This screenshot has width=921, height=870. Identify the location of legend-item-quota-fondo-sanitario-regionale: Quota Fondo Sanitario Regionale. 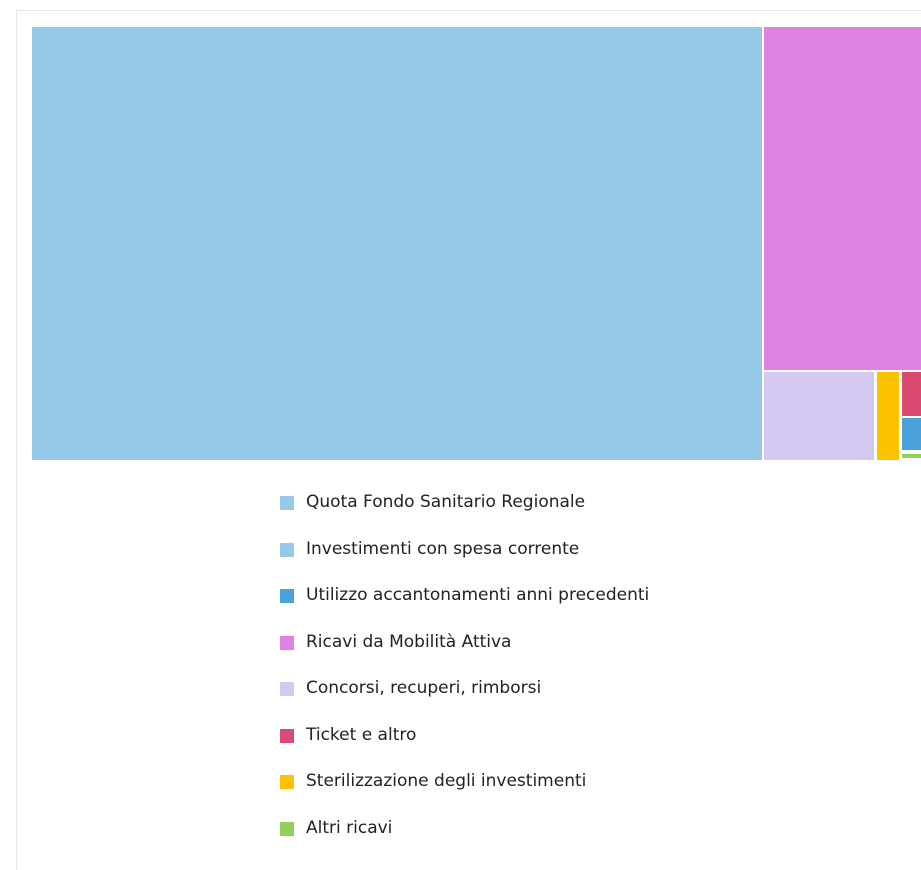
(580, 511).